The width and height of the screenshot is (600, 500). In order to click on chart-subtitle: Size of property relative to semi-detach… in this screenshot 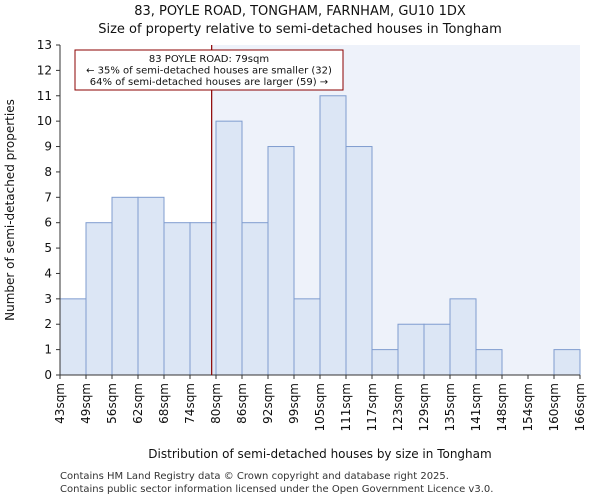, I will do `click(300, 29)`.